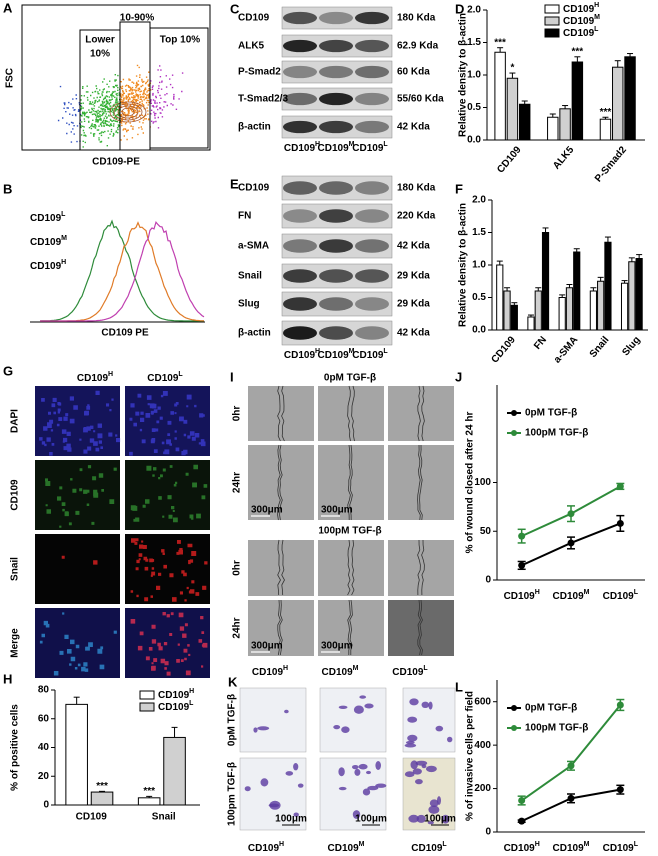 The image size is (658, 856). I want to click on legend-label: CD109L, so click(176, 706).